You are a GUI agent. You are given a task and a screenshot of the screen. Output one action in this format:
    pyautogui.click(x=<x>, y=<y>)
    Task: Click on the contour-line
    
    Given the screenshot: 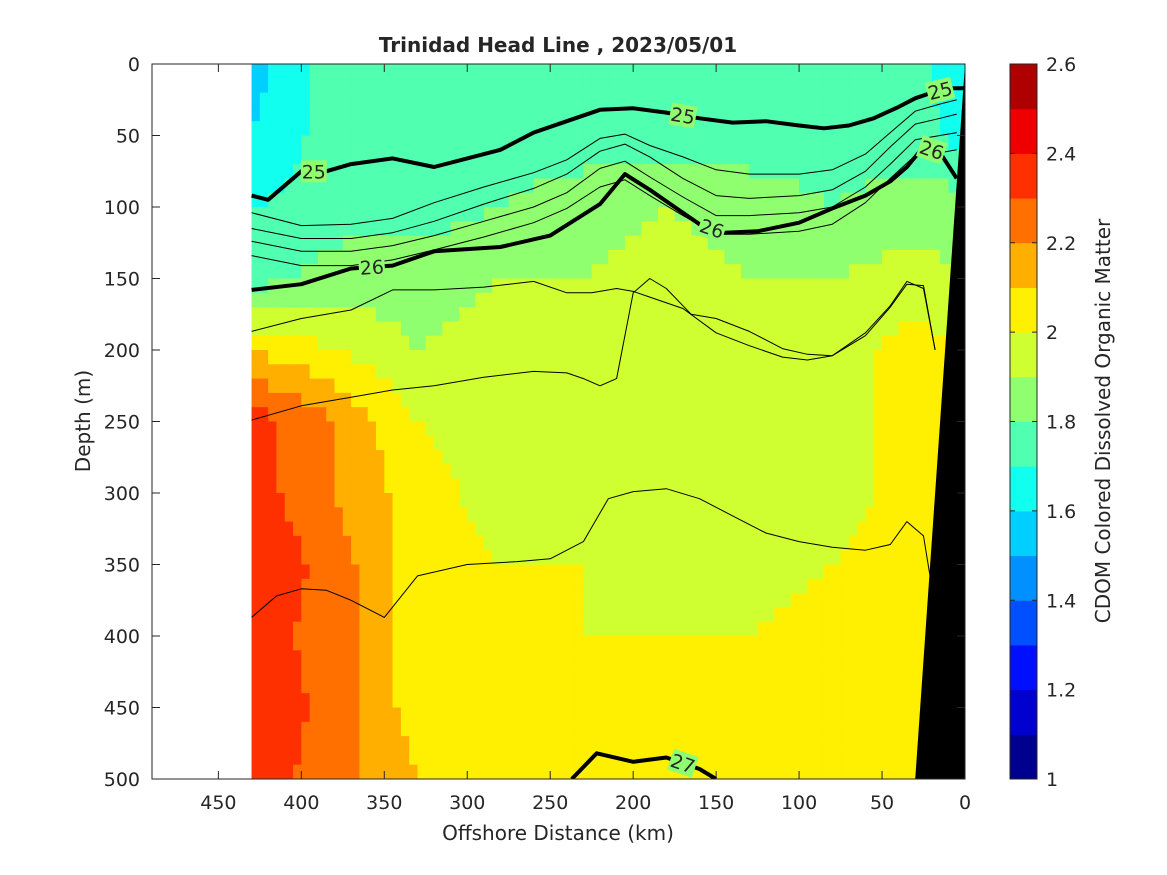 What is the action you would take?
    pyautogui.click(x=605, y=218)
    